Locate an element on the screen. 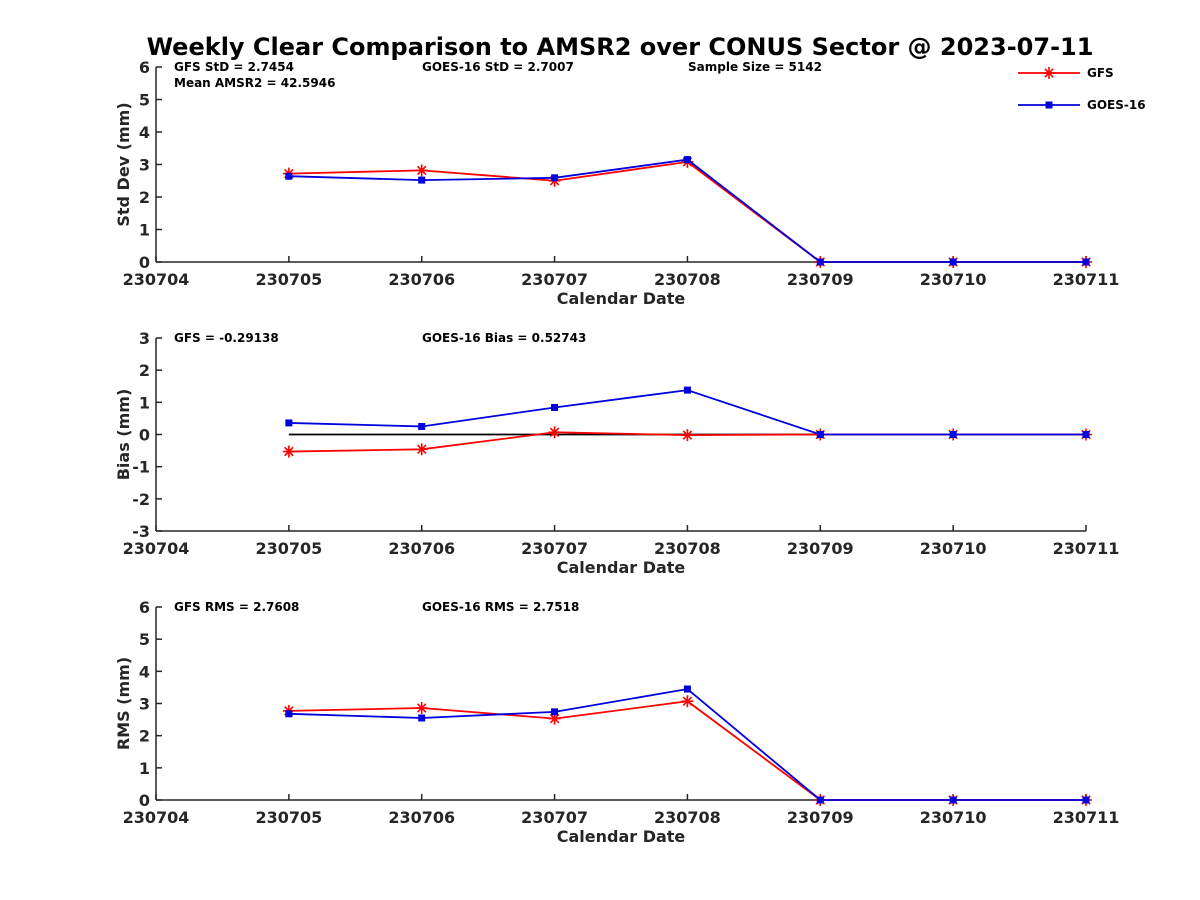 The width and height of the screenshot is (1200, 900). series-line-gfs is located at coordinates (687, 211).